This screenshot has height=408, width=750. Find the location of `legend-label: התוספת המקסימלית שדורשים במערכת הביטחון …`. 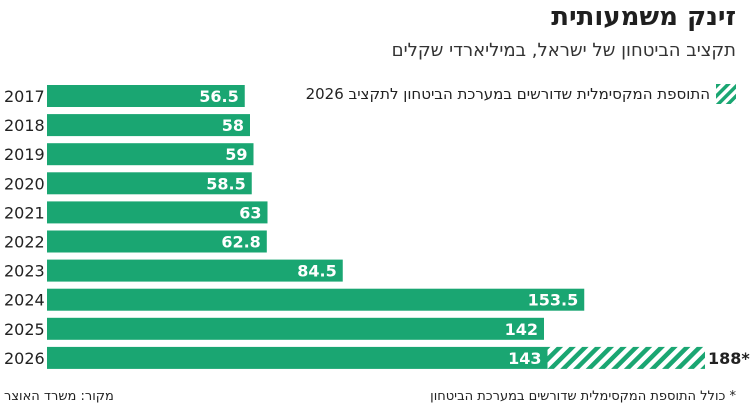

legend-label: התוספת המקסימלית שדורשים במערכת הביטחון … is located at coordinates (507, 94).